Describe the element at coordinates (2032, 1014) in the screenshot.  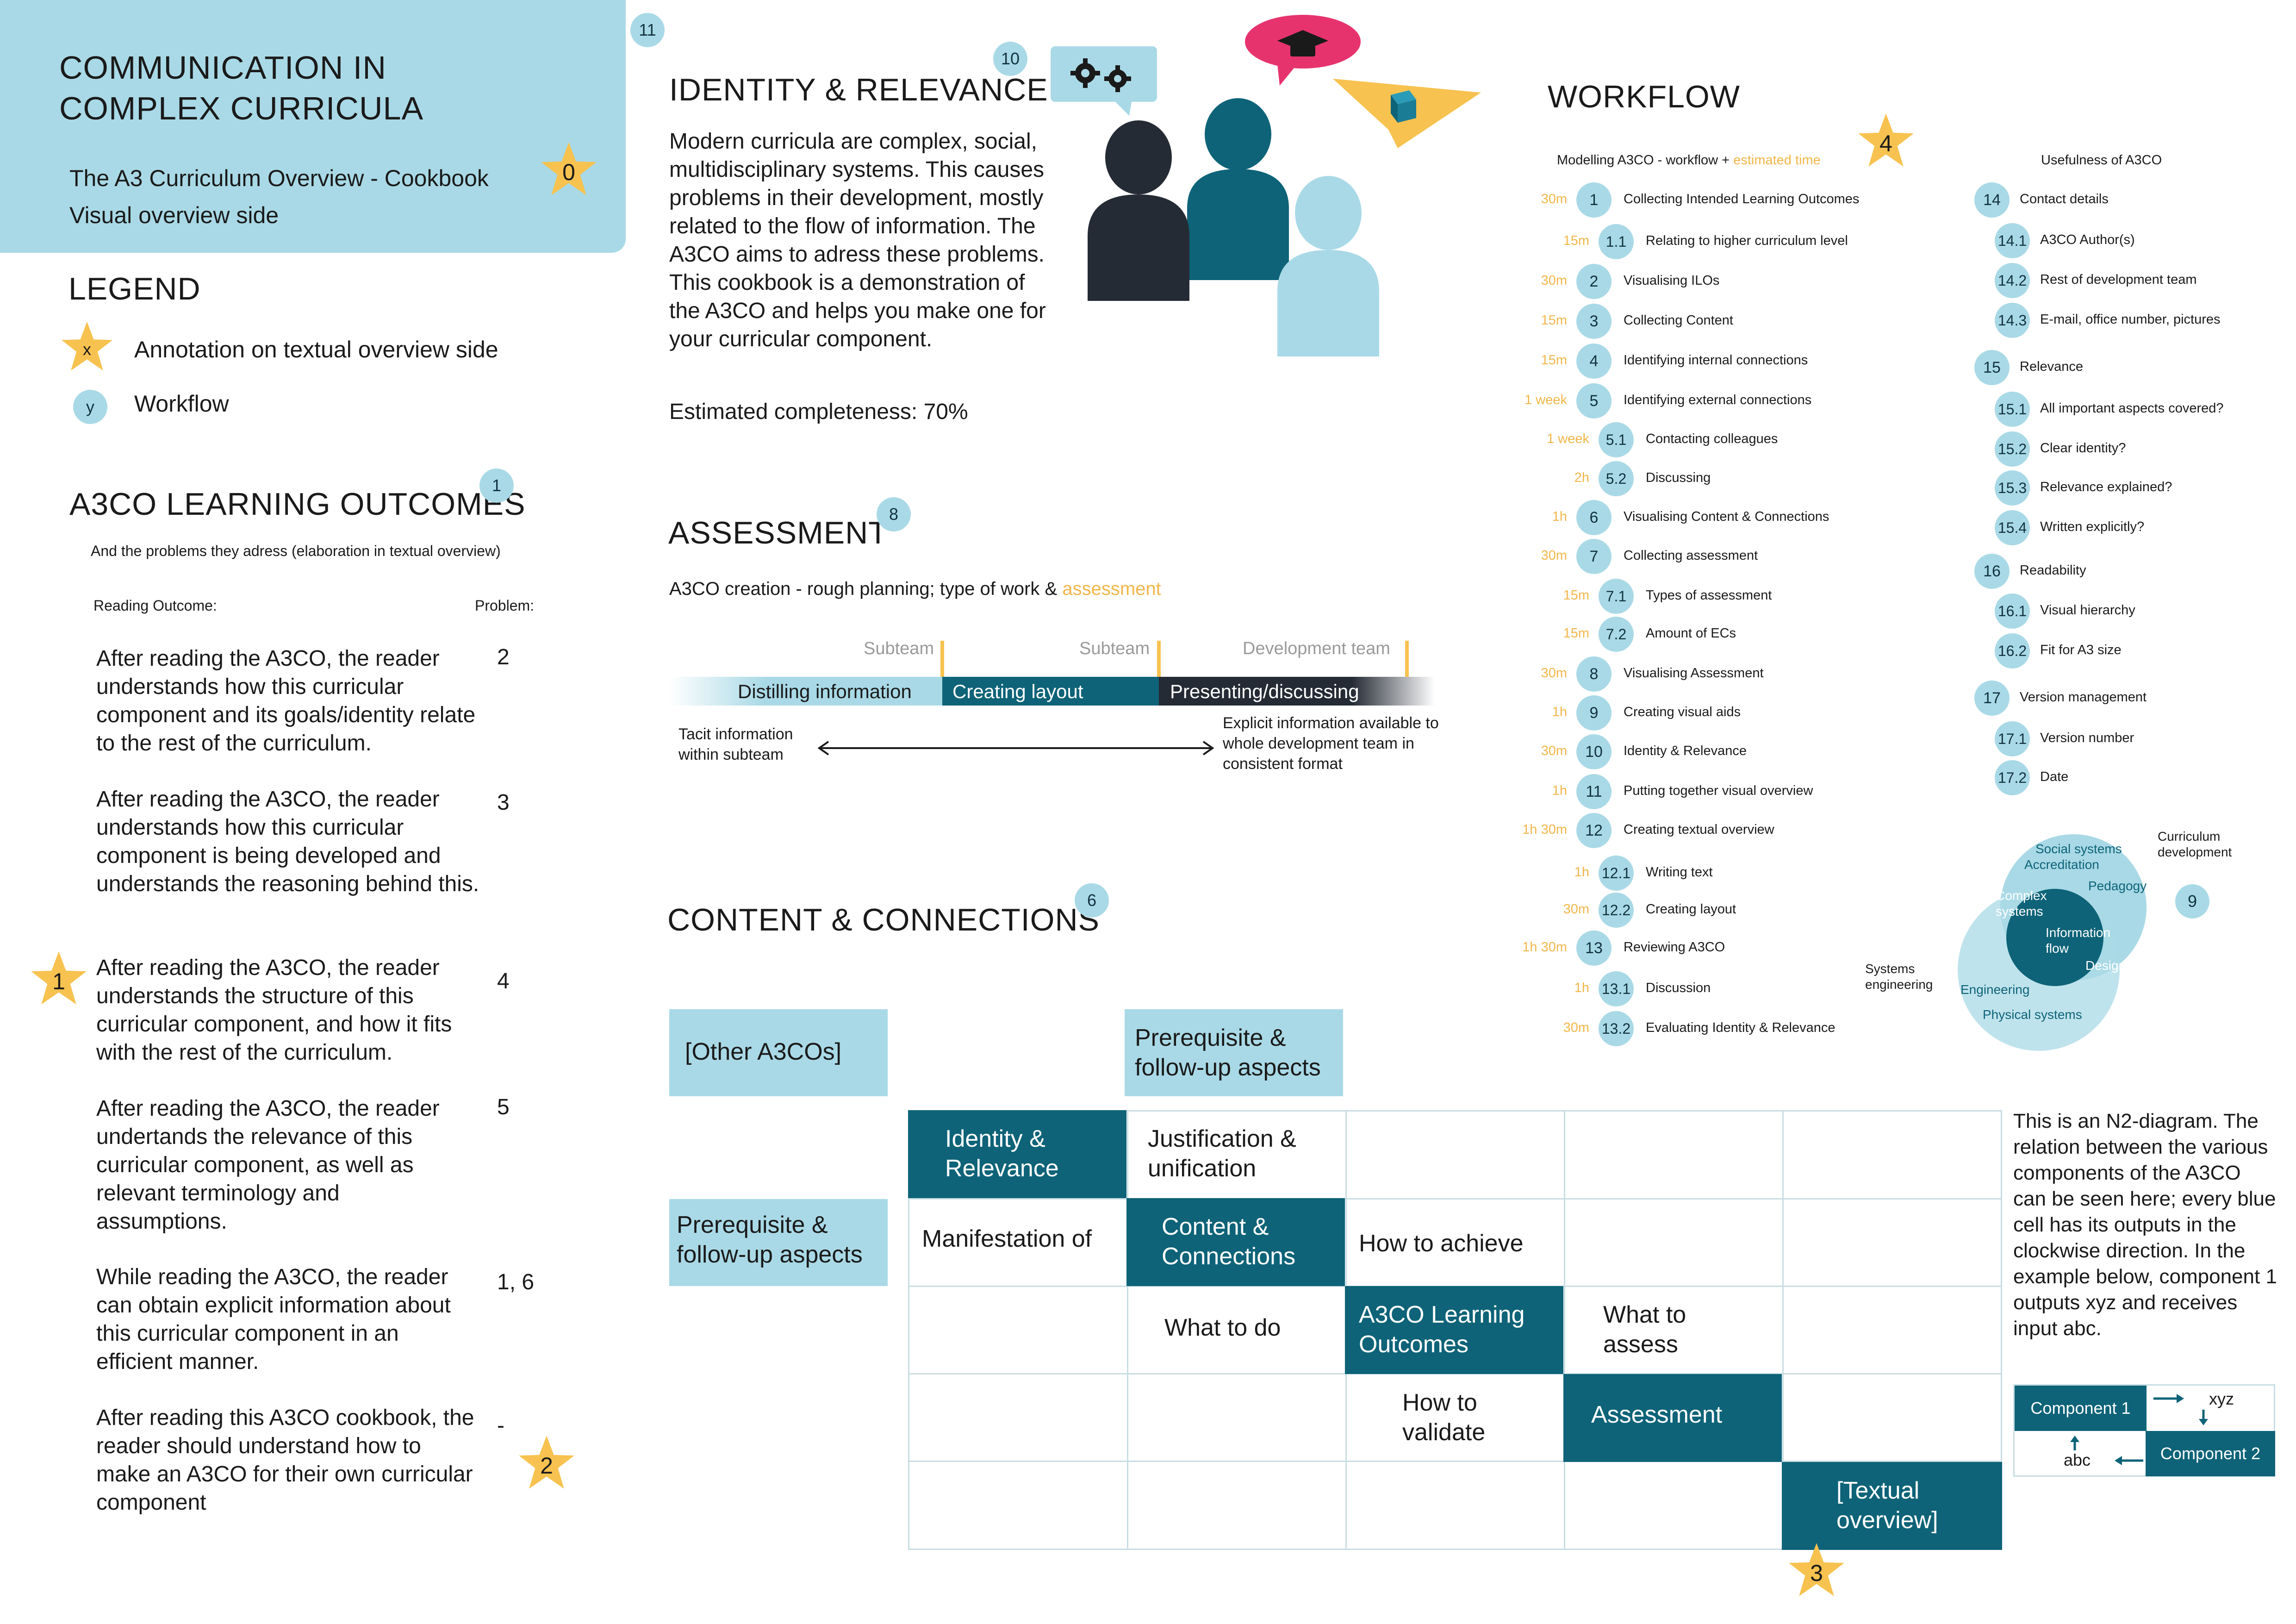
I see `venn-physical: Physical systems` at that location.